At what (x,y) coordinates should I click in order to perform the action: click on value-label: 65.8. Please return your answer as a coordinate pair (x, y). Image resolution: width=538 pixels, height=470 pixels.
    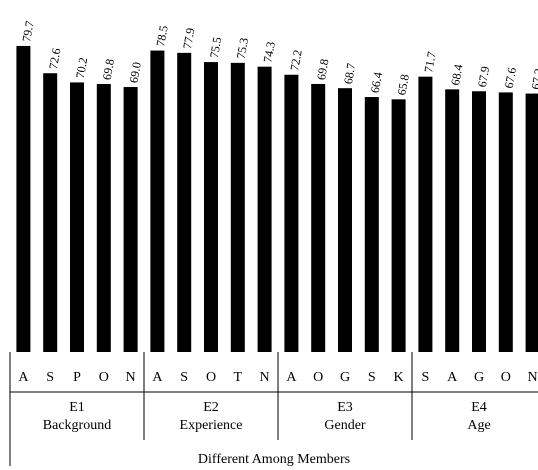
    Looking at the image, I should click on (402, 84).